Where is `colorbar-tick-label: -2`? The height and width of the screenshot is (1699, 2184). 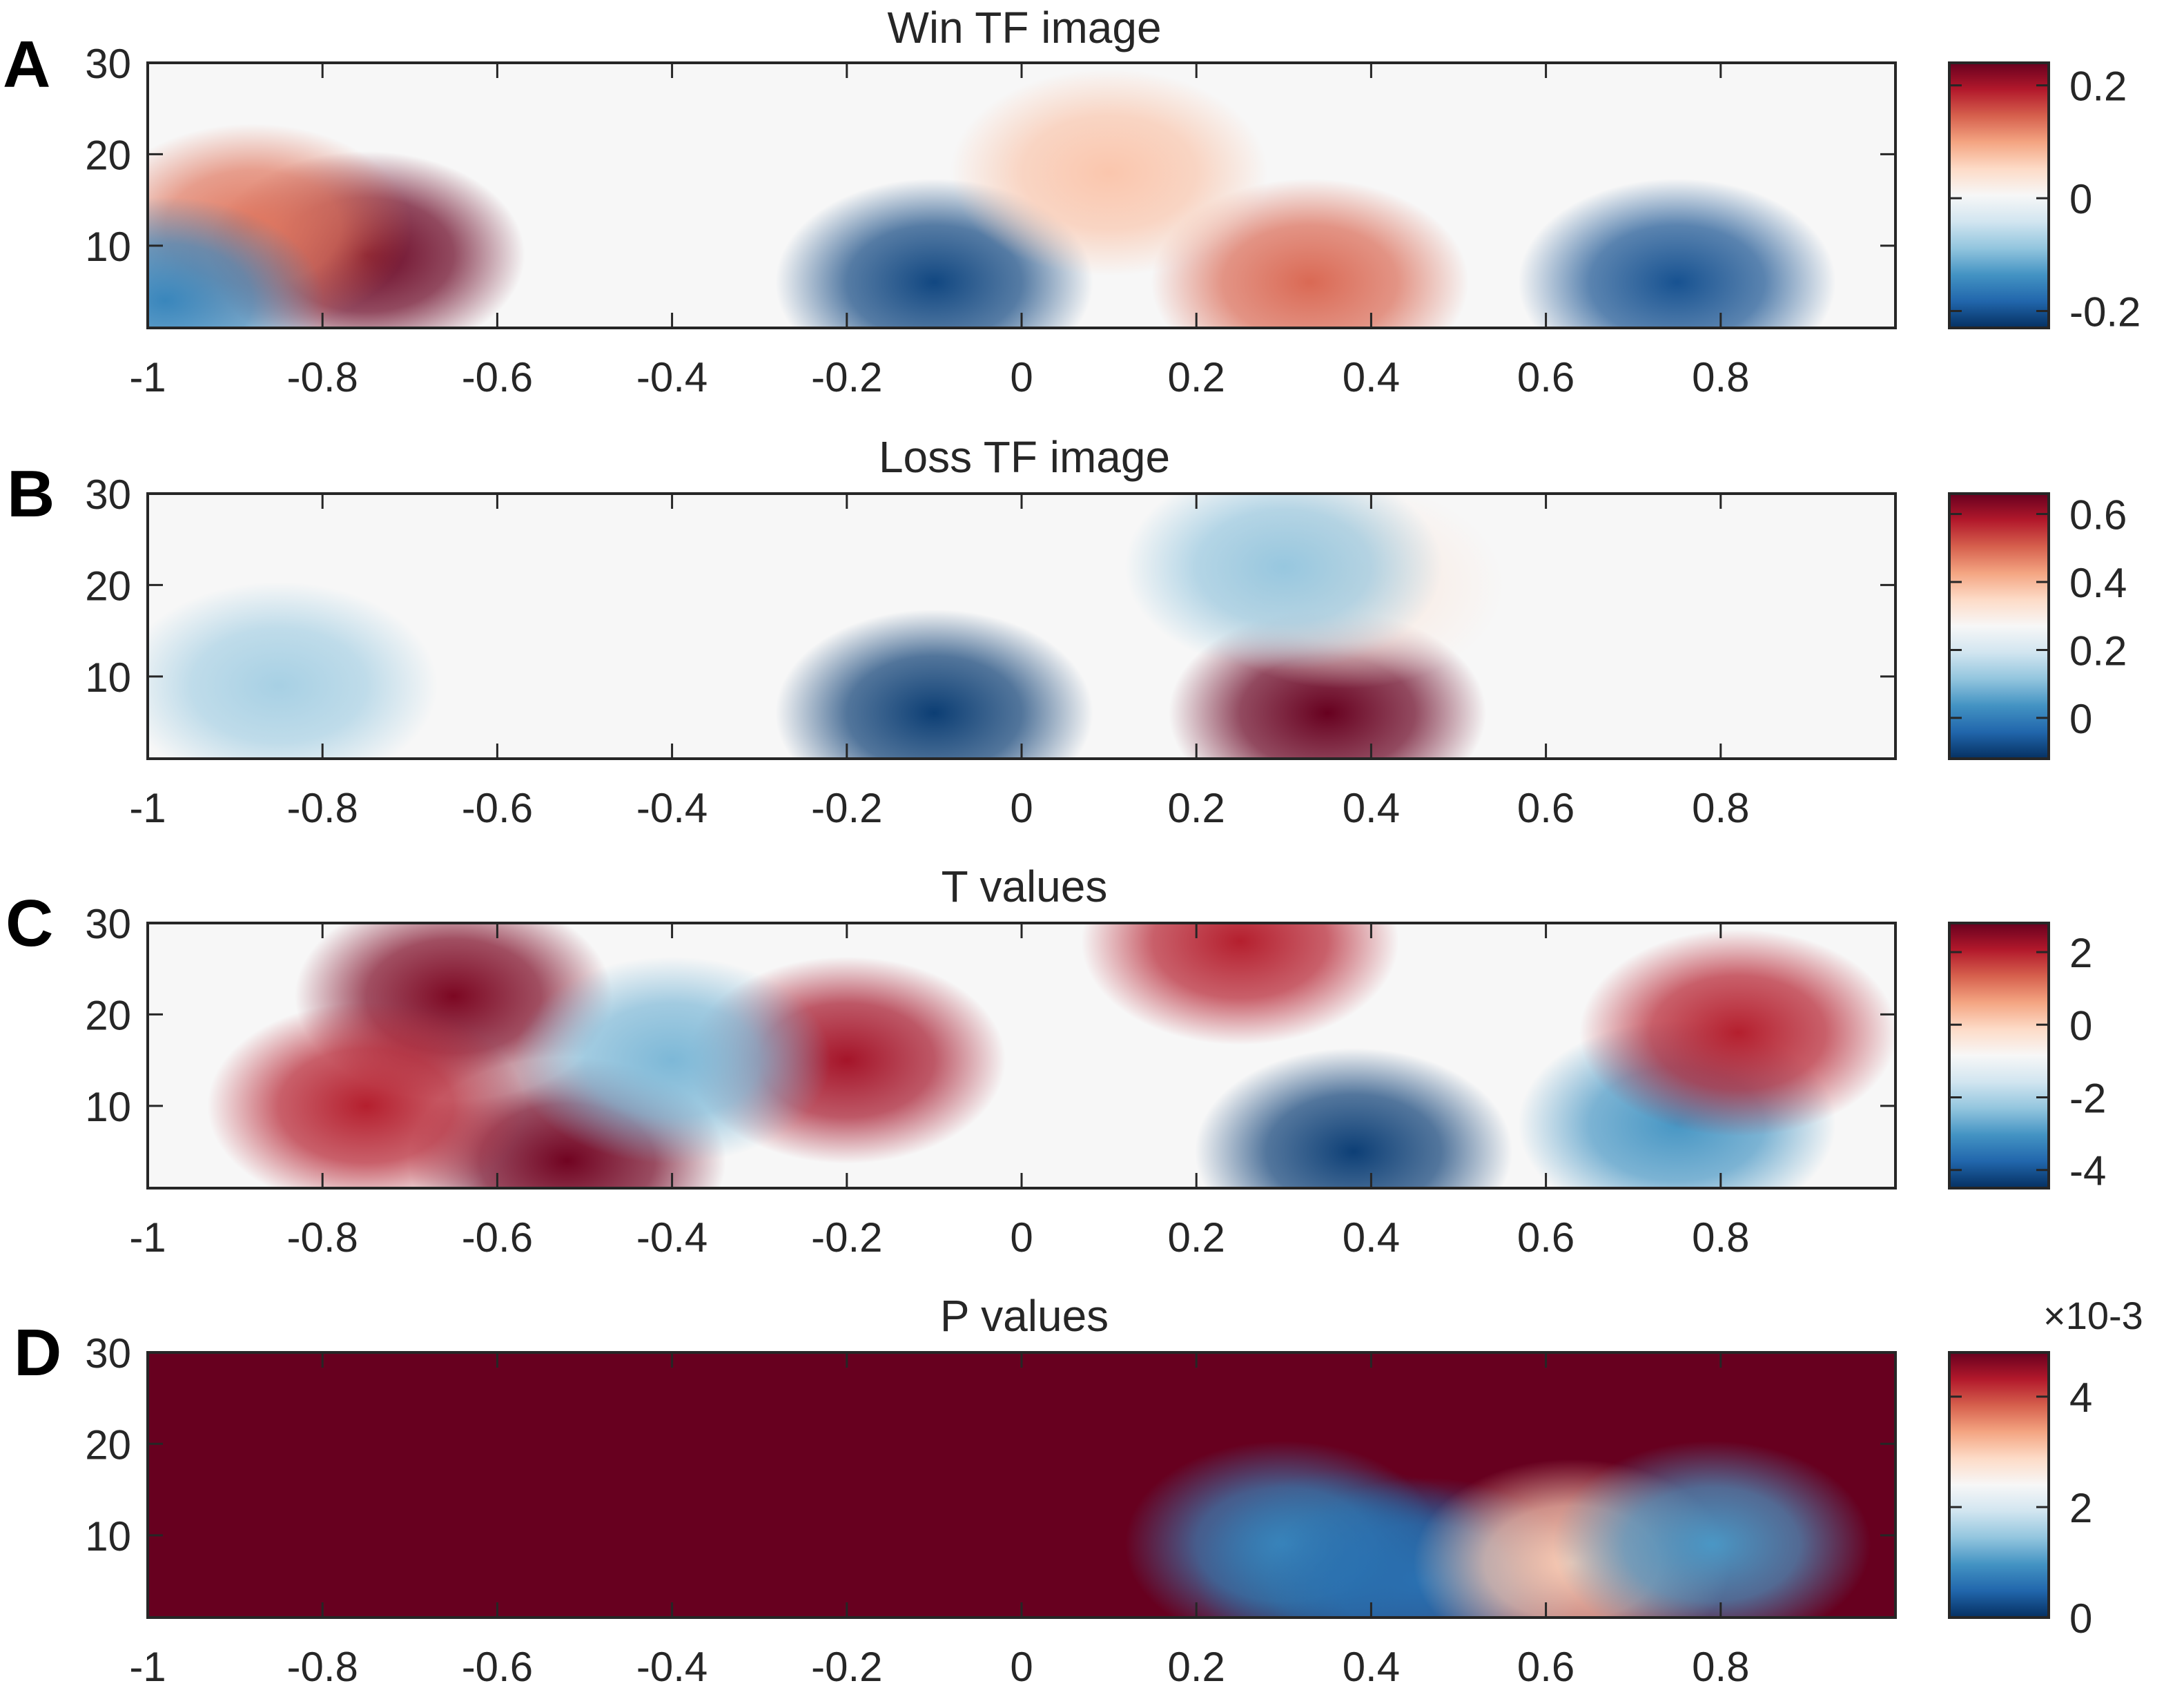
colorbar-tick-label: -2 is located at coordinates (2087, 1098).